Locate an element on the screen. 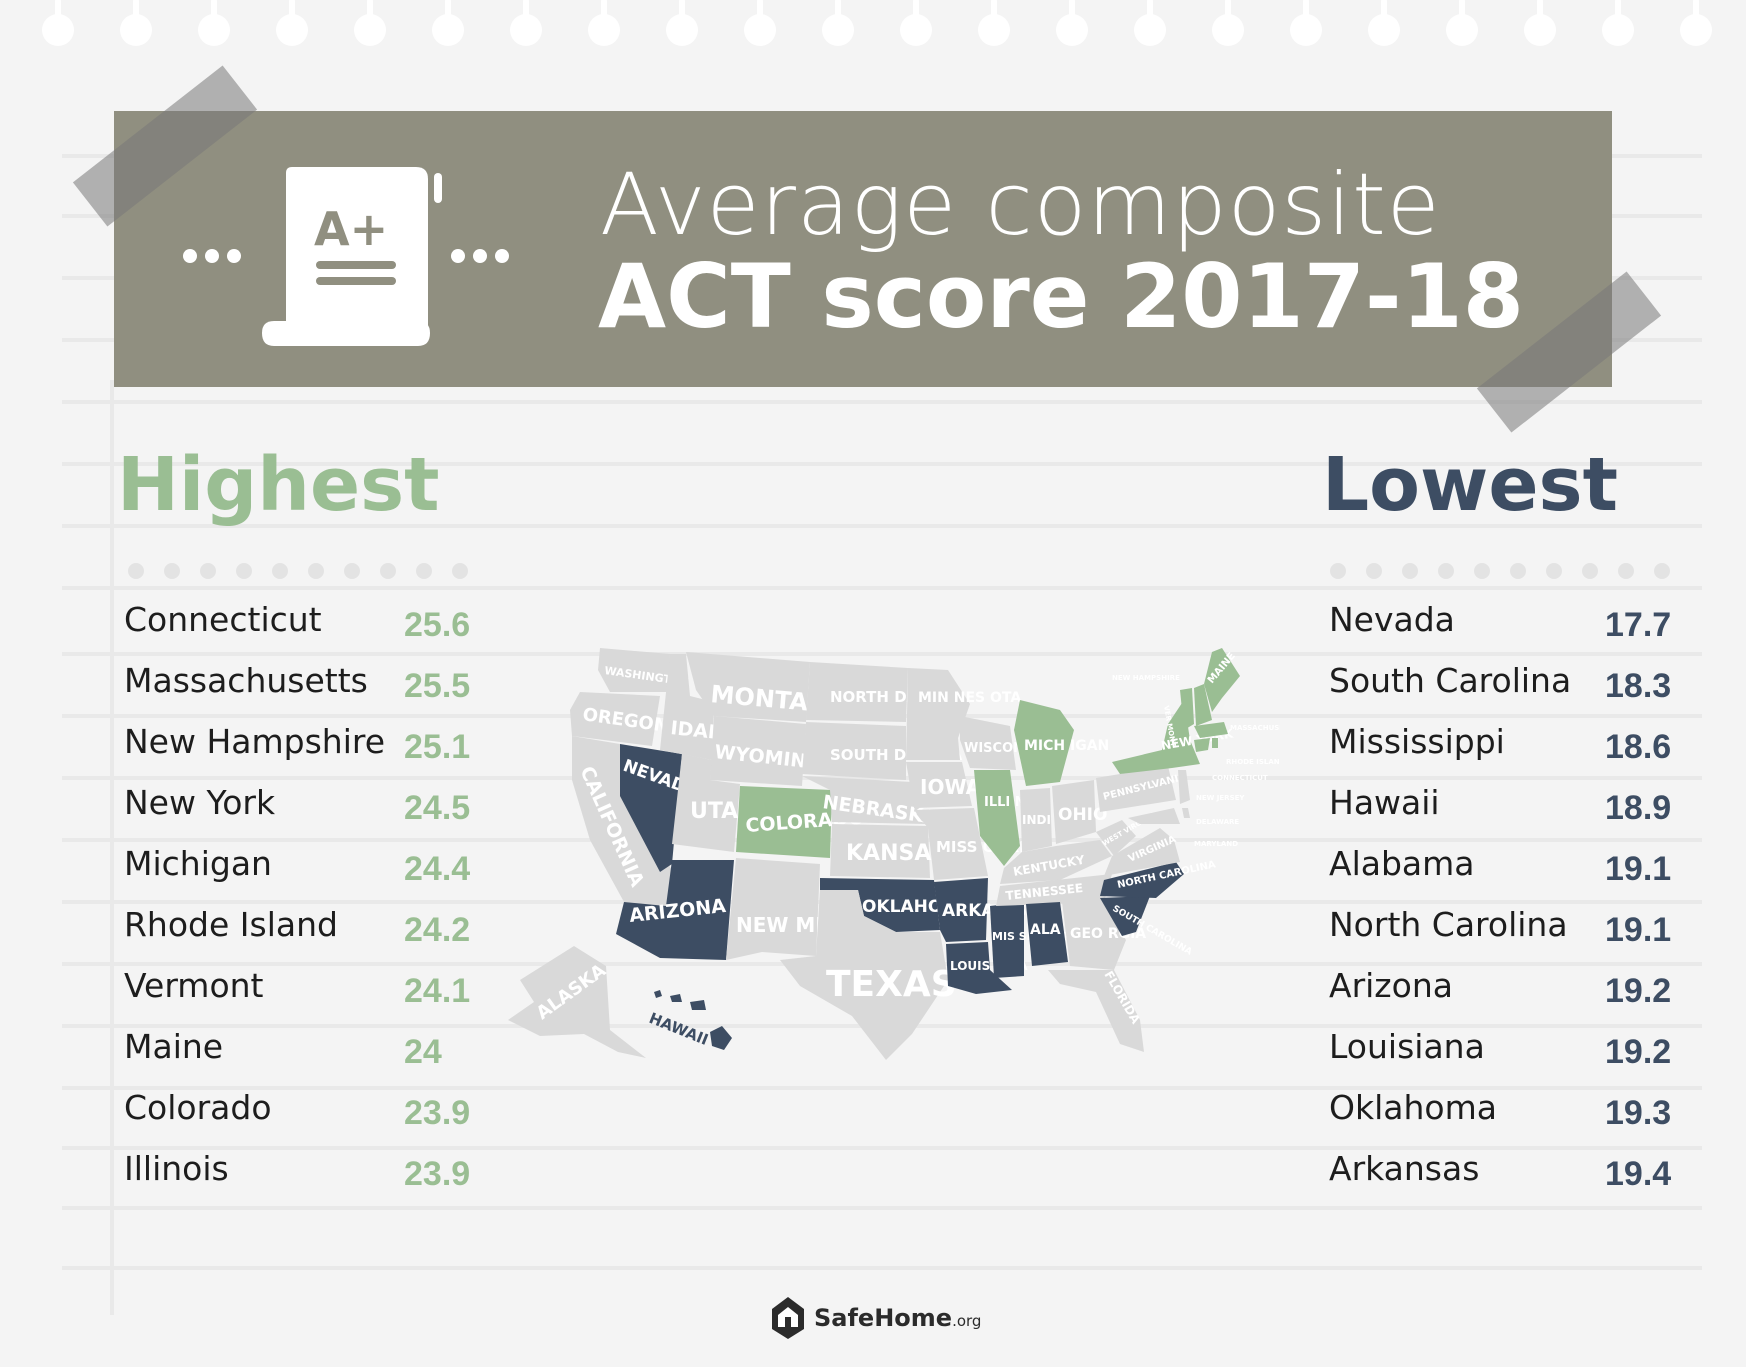  act-score: 24 is located at coordinates (423, 1052).